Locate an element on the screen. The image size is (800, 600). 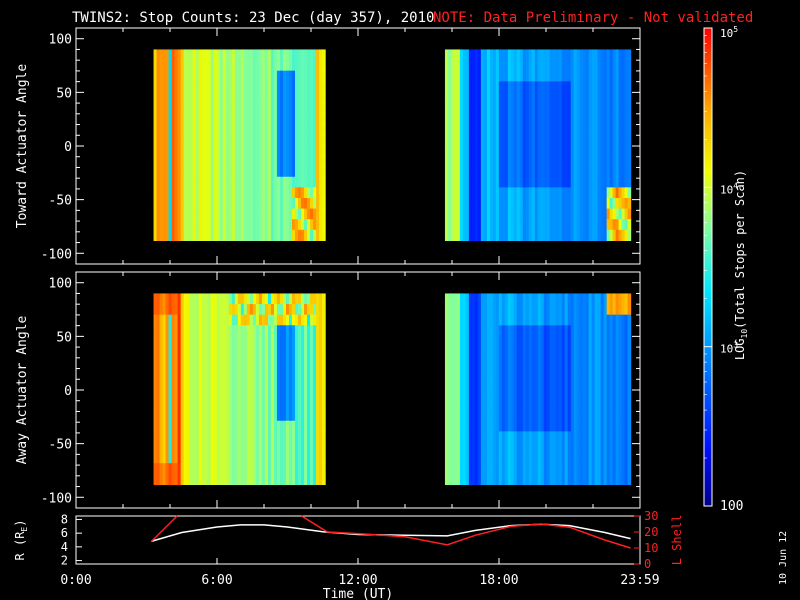
ytick-label: 0 is located at coordinates (68, 391).